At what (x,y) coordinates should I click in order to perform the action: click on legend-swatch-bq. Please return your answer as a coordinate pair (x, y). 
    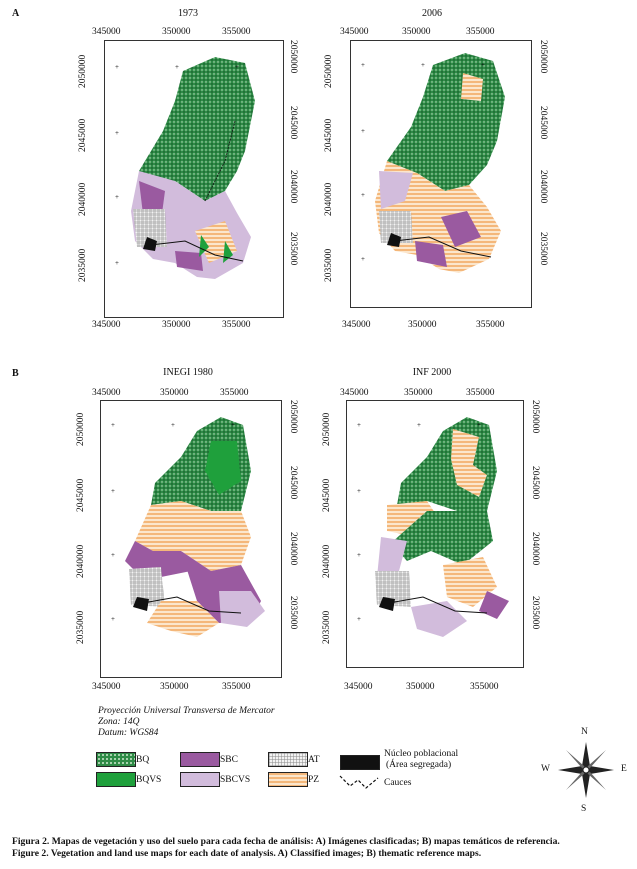
    Looking at the image, I should click on (116, 759).